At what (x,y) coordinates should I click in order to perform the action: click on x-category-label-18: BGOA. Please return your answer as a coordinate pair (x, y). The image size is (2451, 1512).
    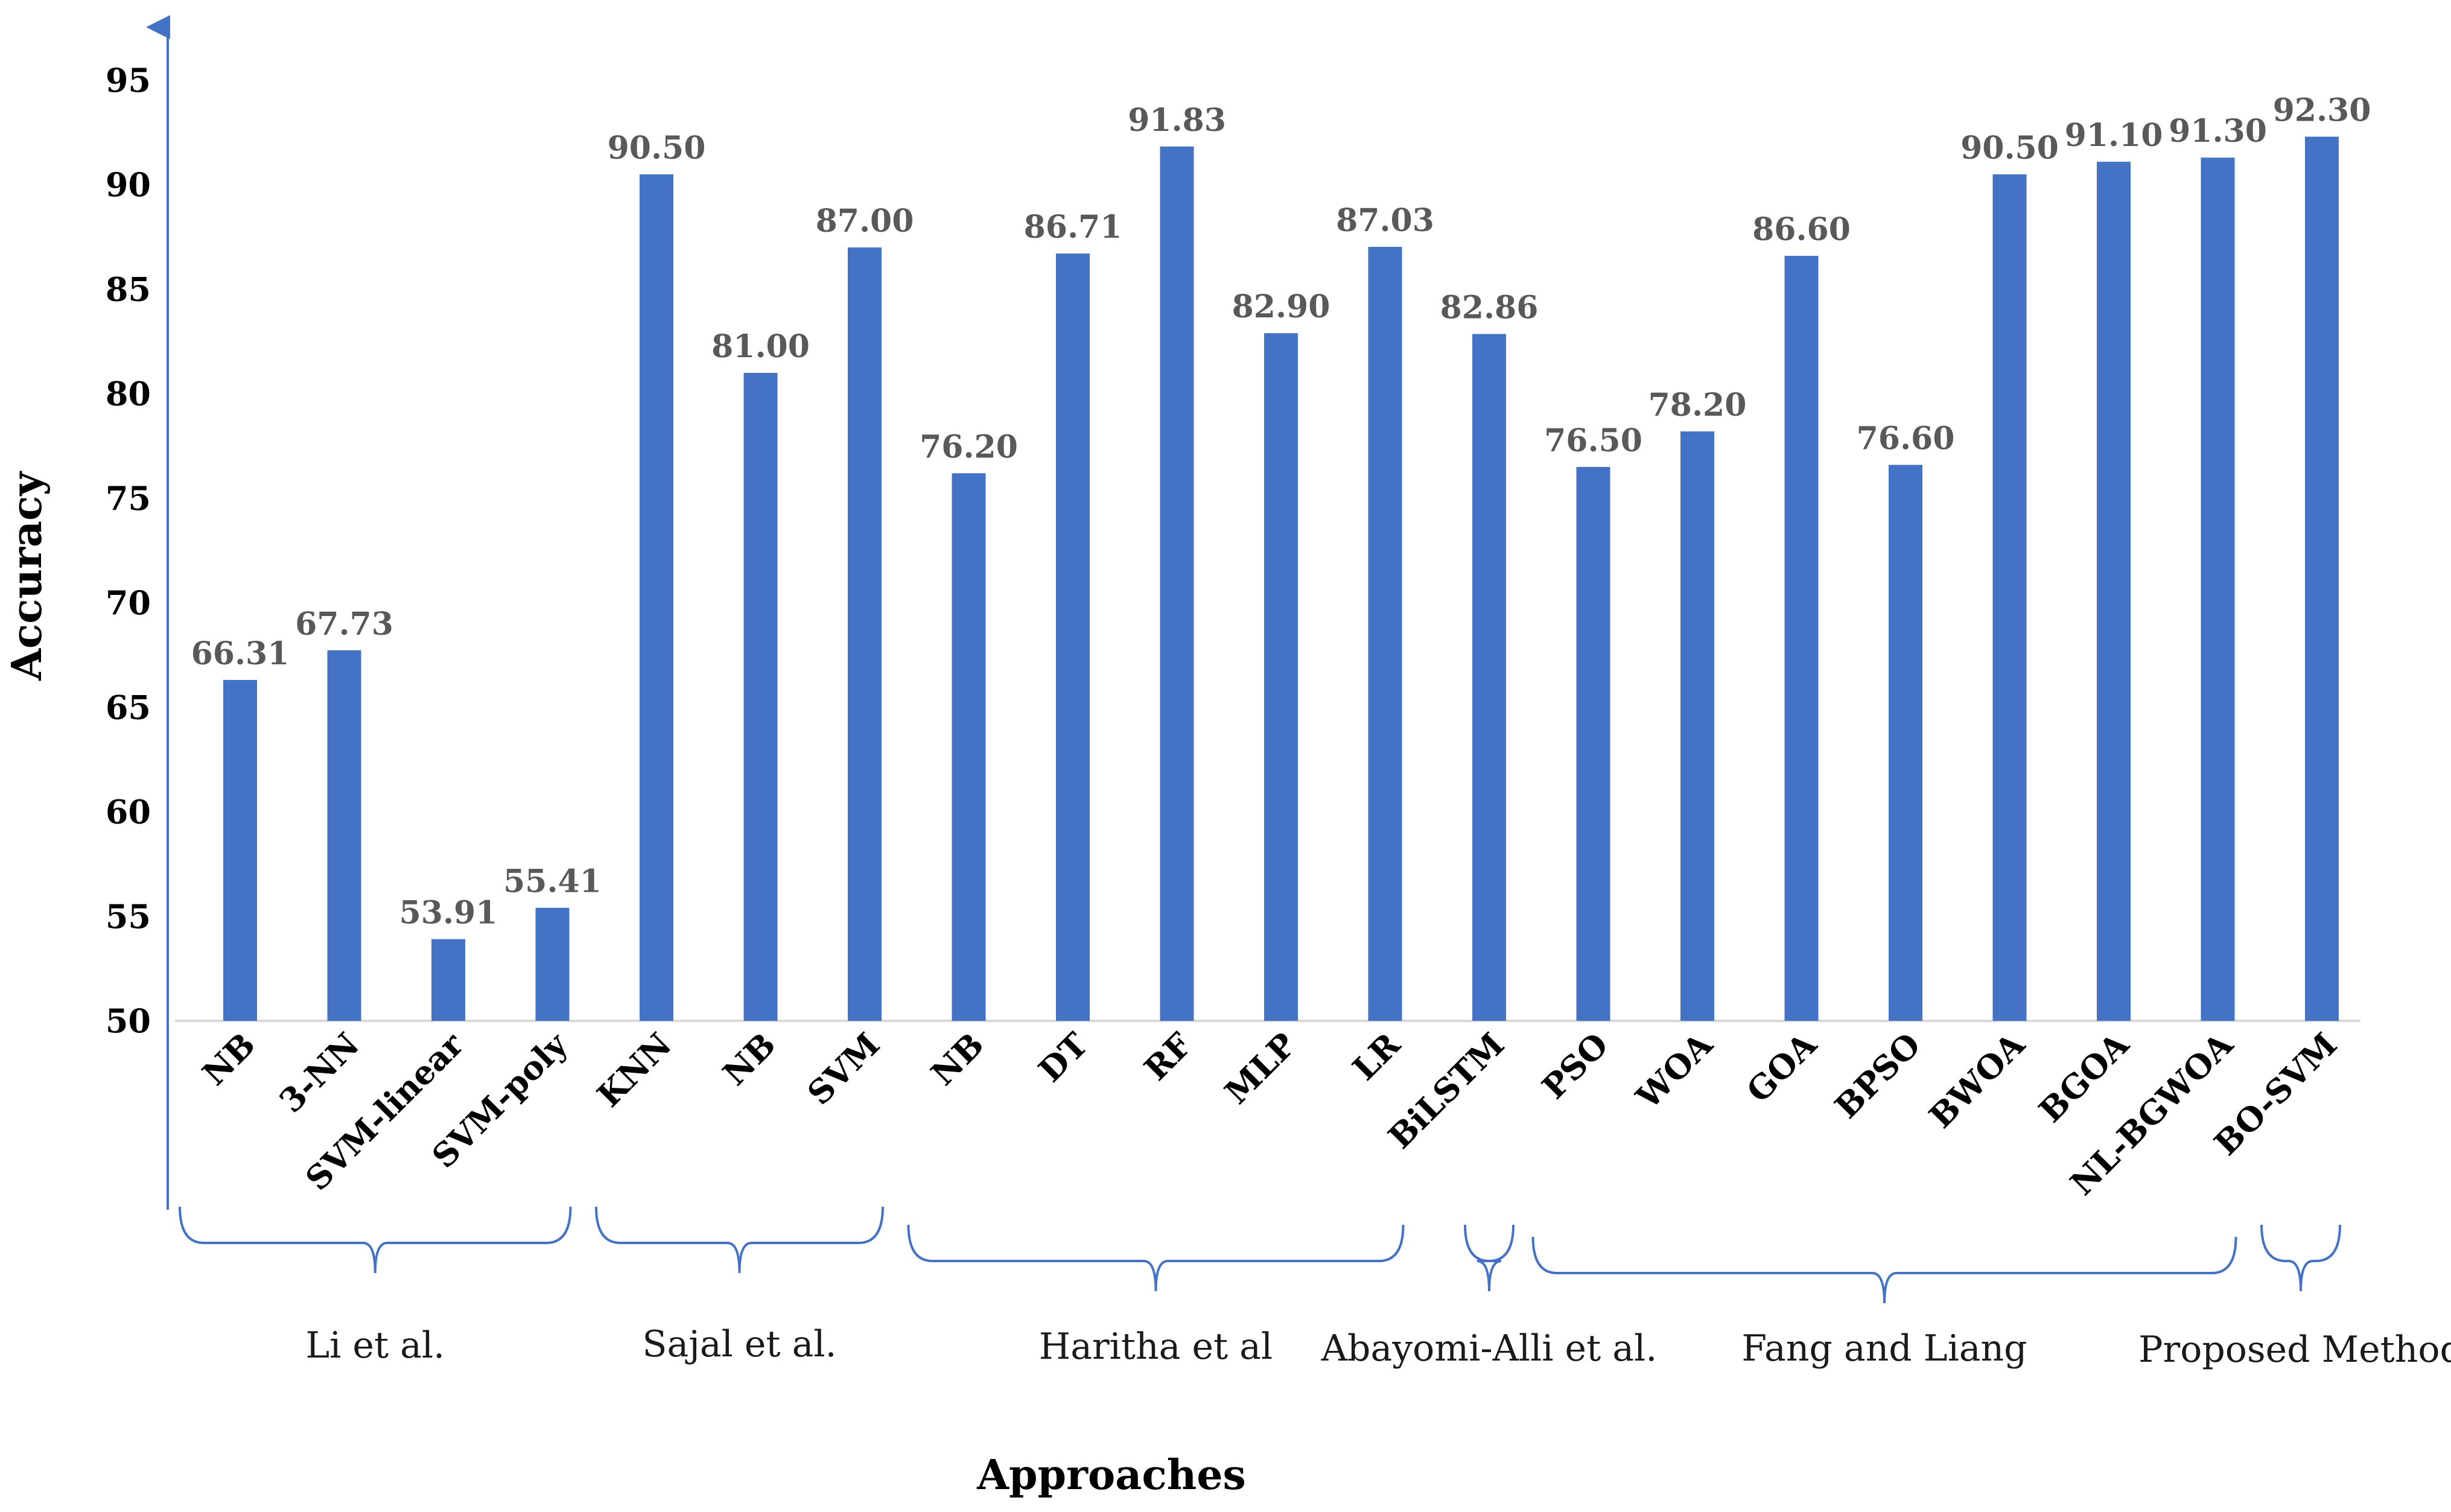
    Looking at the image, I should click on (2084, 1077).